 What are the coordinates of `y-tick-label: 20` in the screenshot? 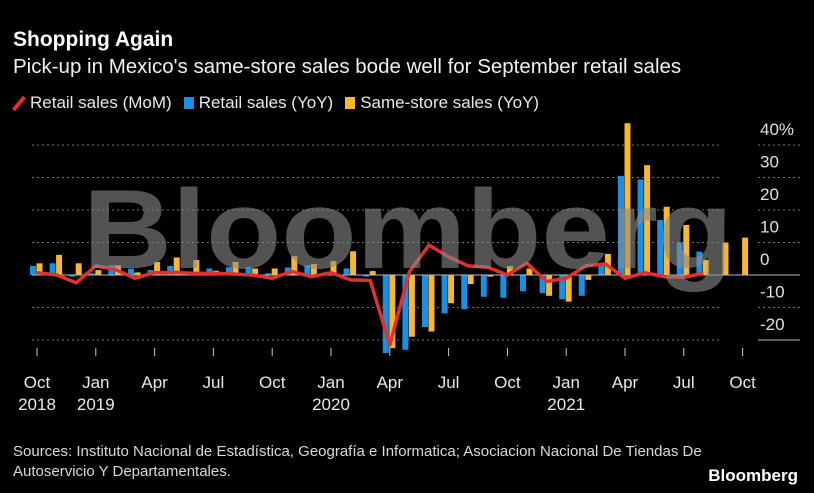 It's located at (769, 194).